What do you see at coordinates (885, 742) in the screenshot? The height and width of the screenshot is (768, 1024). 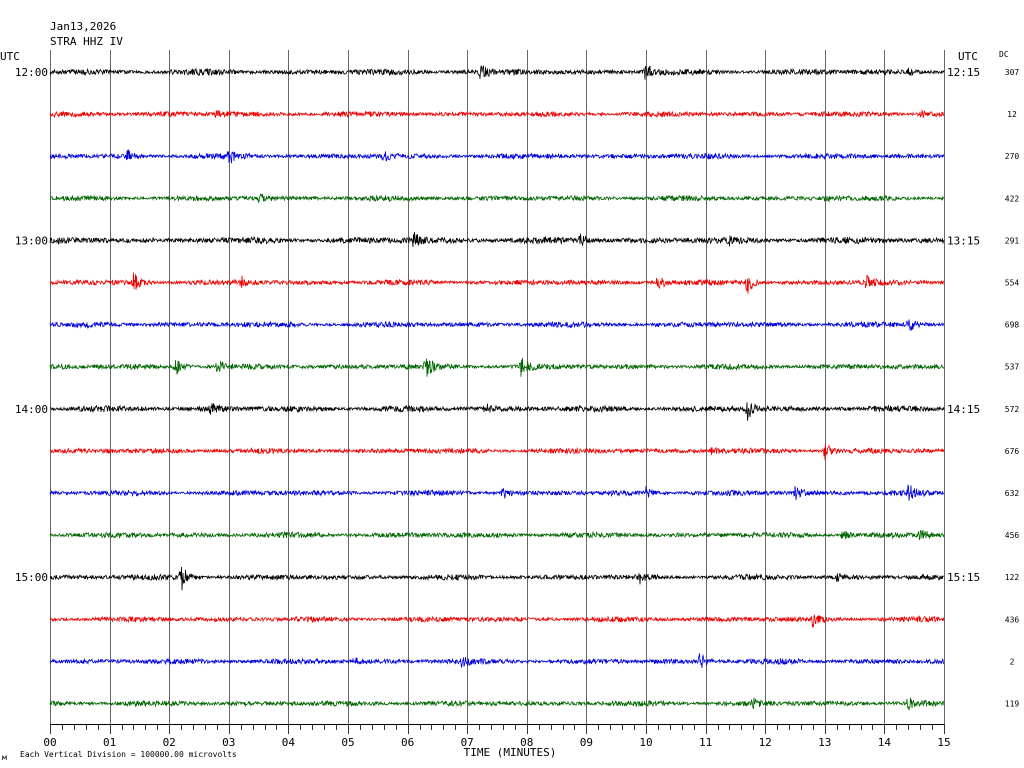 I see `x-tick-label-14: 14` at bounding box center [885, 742].